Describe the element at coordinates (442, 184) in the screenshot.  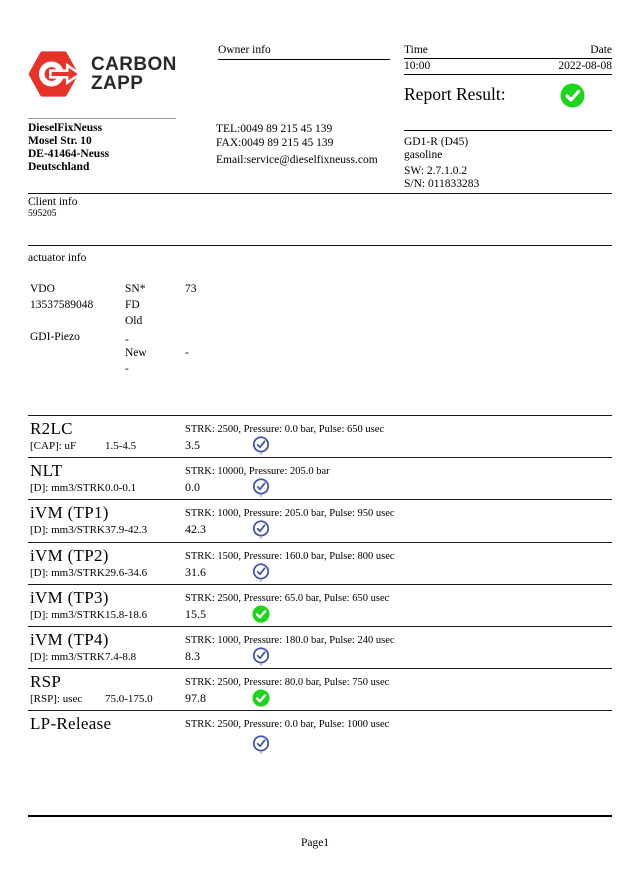
I see `machine-serial: S/N: 011833283` at that location.